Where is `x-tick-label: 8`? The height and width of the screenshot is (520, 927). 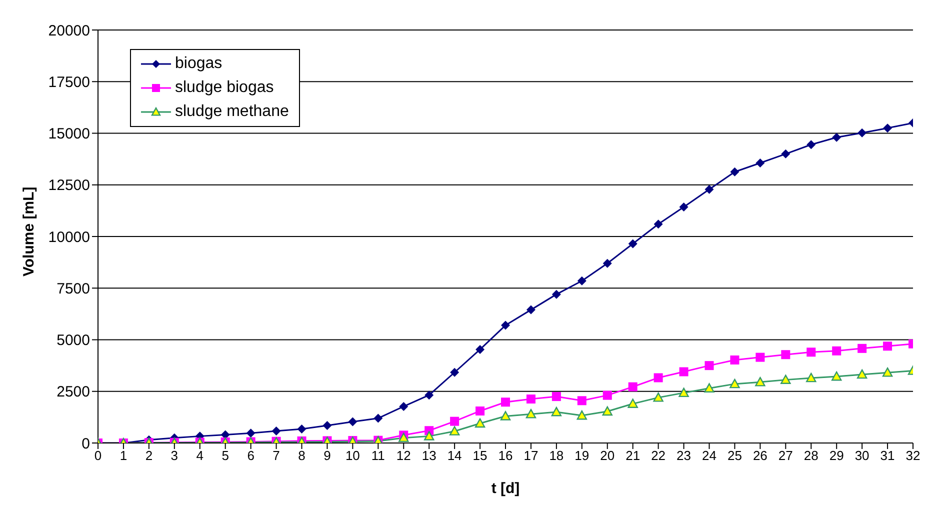 x-tick-label: 8 is located at coordinates (302, 456).